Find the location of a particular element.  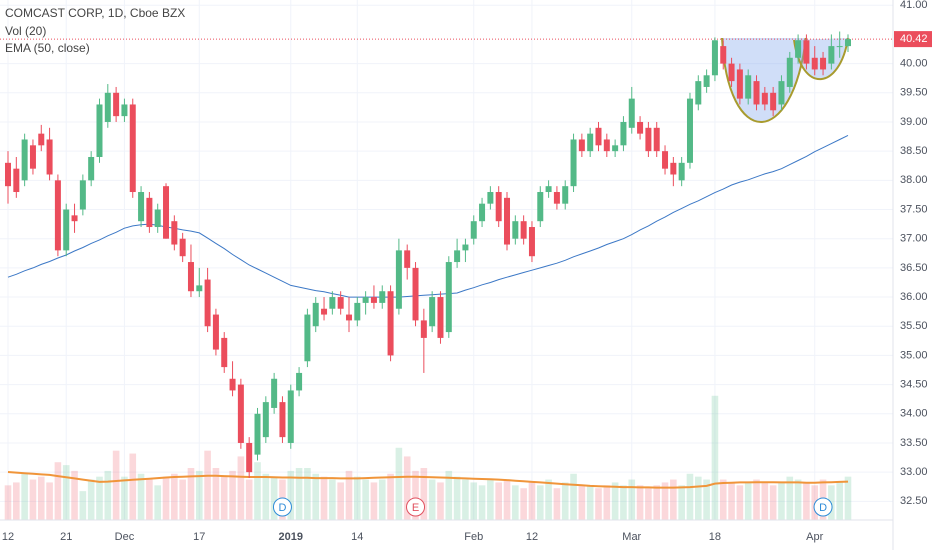

volume-ma-line is located at coordinates (428, 480).